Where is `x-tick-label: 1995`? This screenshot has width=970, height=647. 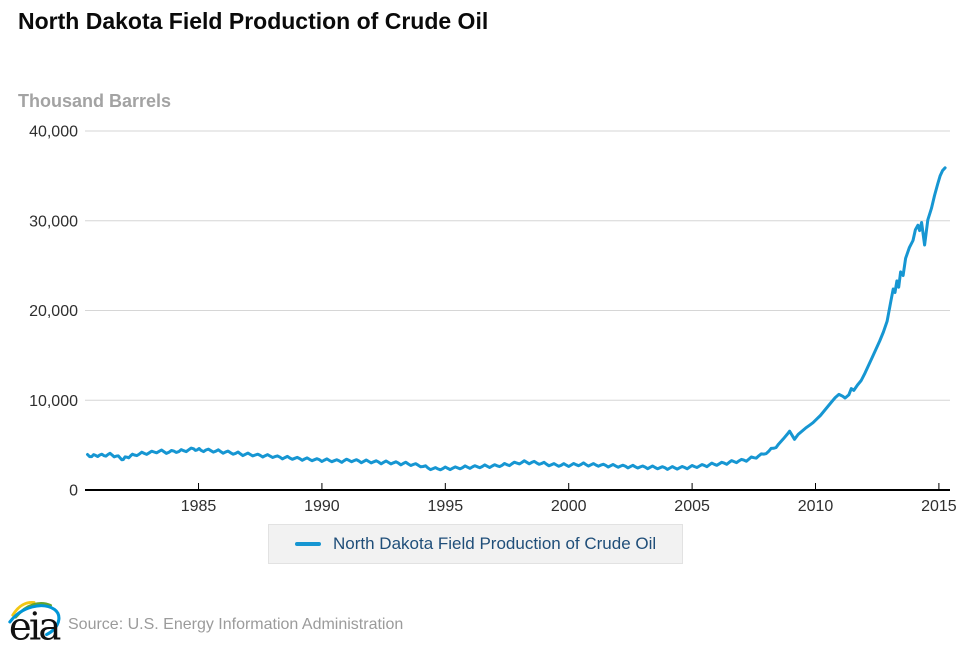
x-tick-label: 1995 is located at coordinates (446, 506).